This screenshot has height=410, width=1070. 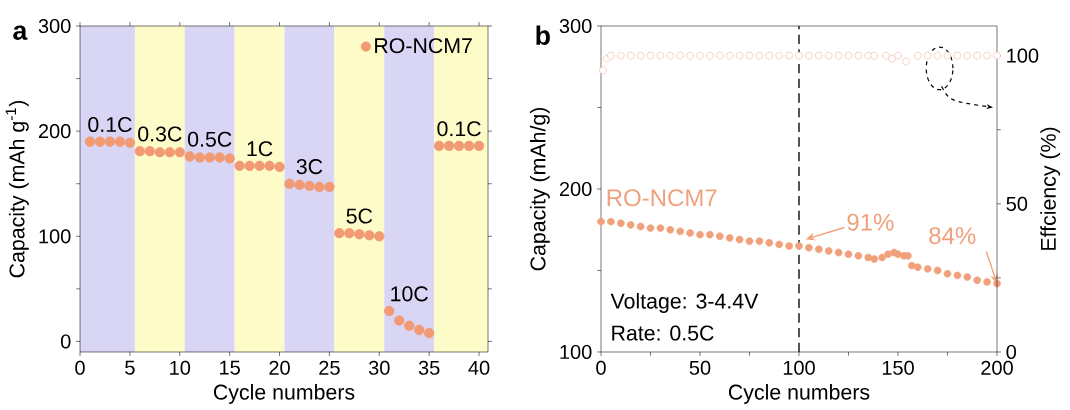 I want to click on chart-title: a, so click(x=20, y=32).